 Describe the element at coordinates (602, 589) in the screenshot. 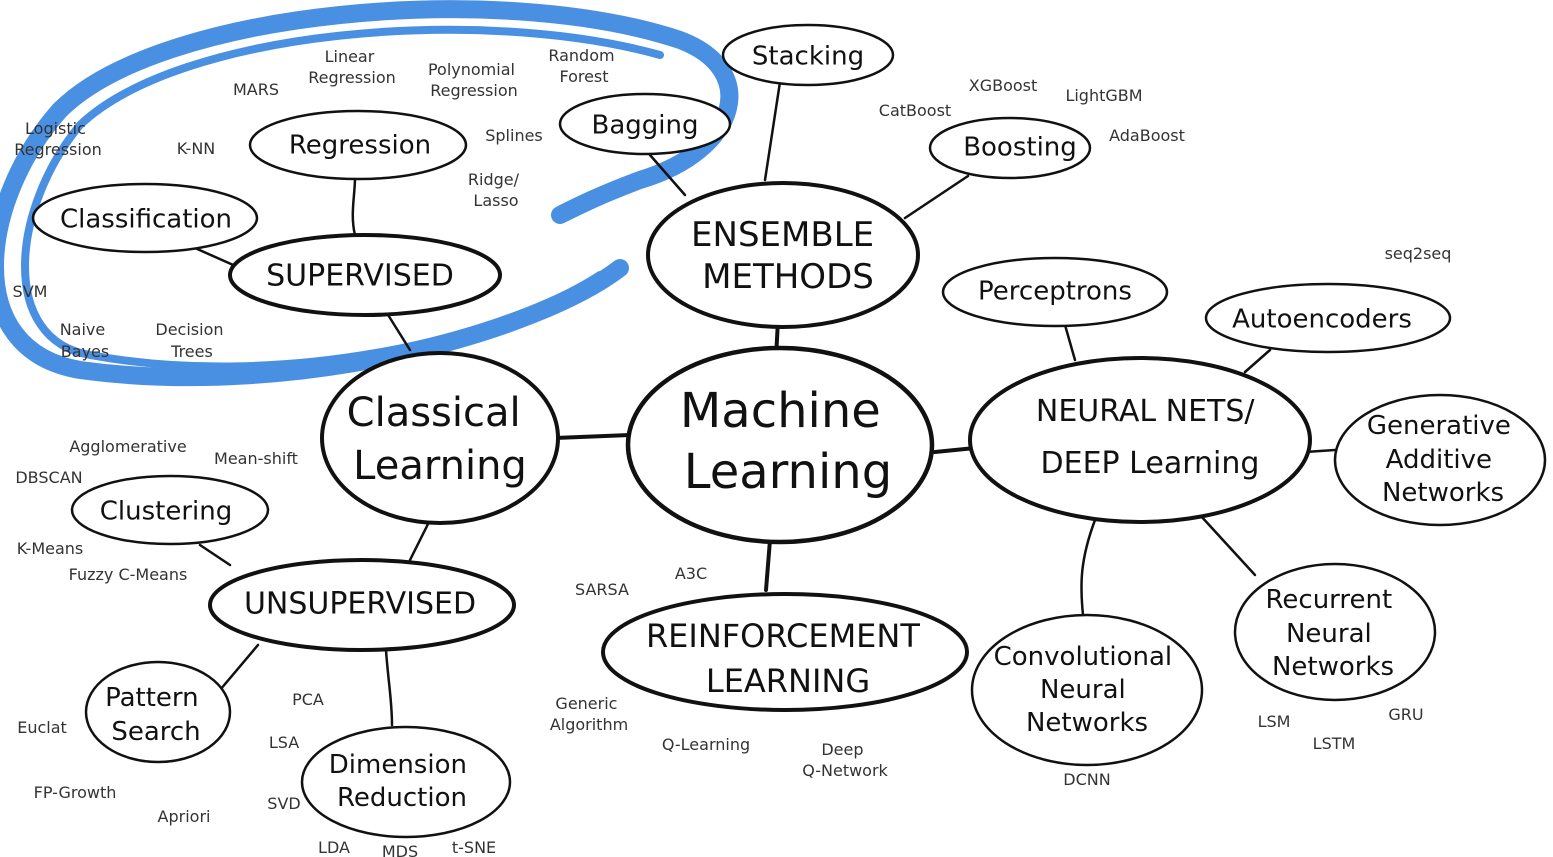

I see `leaf-sarsa: SARSA` at that location.